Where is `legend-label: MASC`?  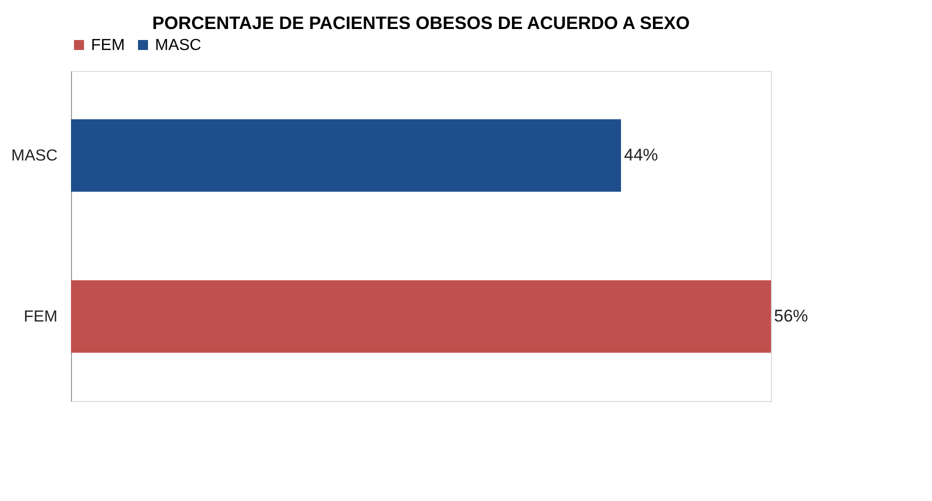
legend-label: MASC is located at coordinates (178, 45).